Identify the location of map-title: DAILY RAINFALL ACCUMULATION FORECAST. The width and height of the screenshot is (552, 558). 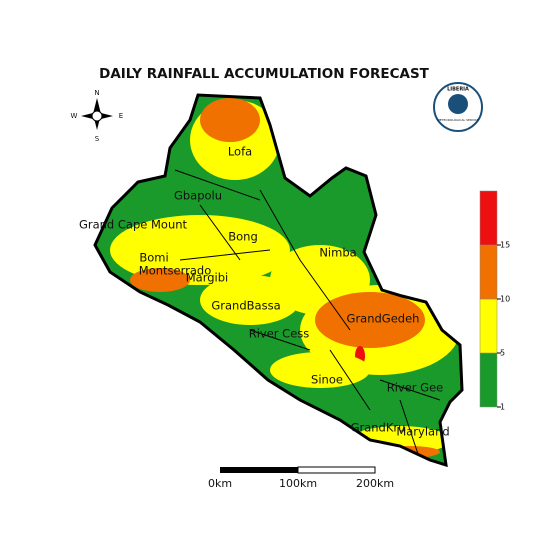
(264, 74).